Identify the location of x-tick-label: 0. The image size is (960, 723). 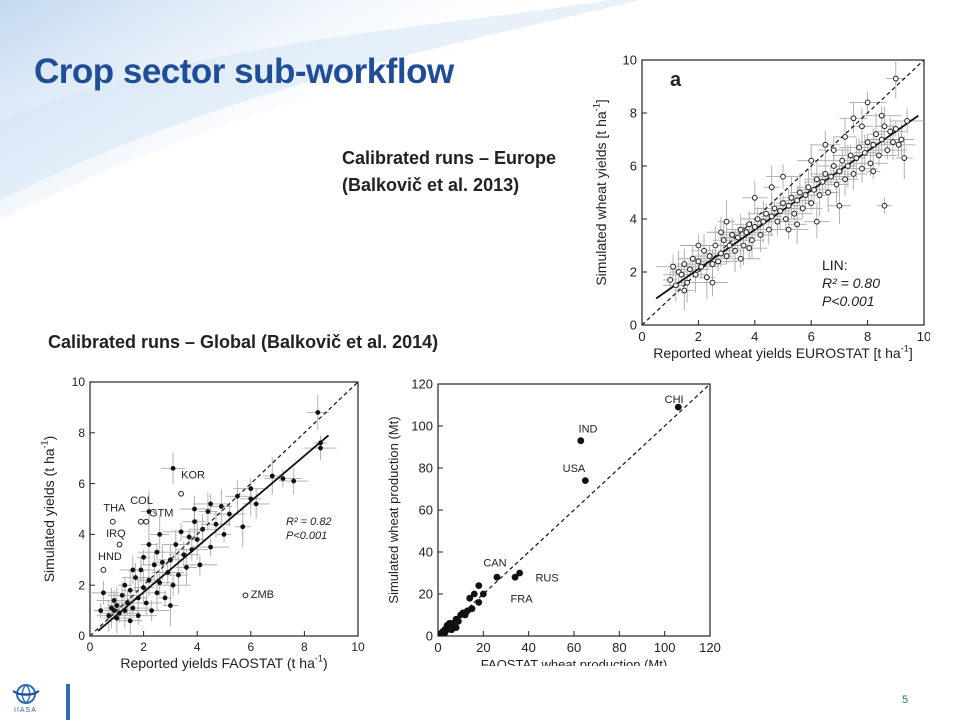
(641, 336).